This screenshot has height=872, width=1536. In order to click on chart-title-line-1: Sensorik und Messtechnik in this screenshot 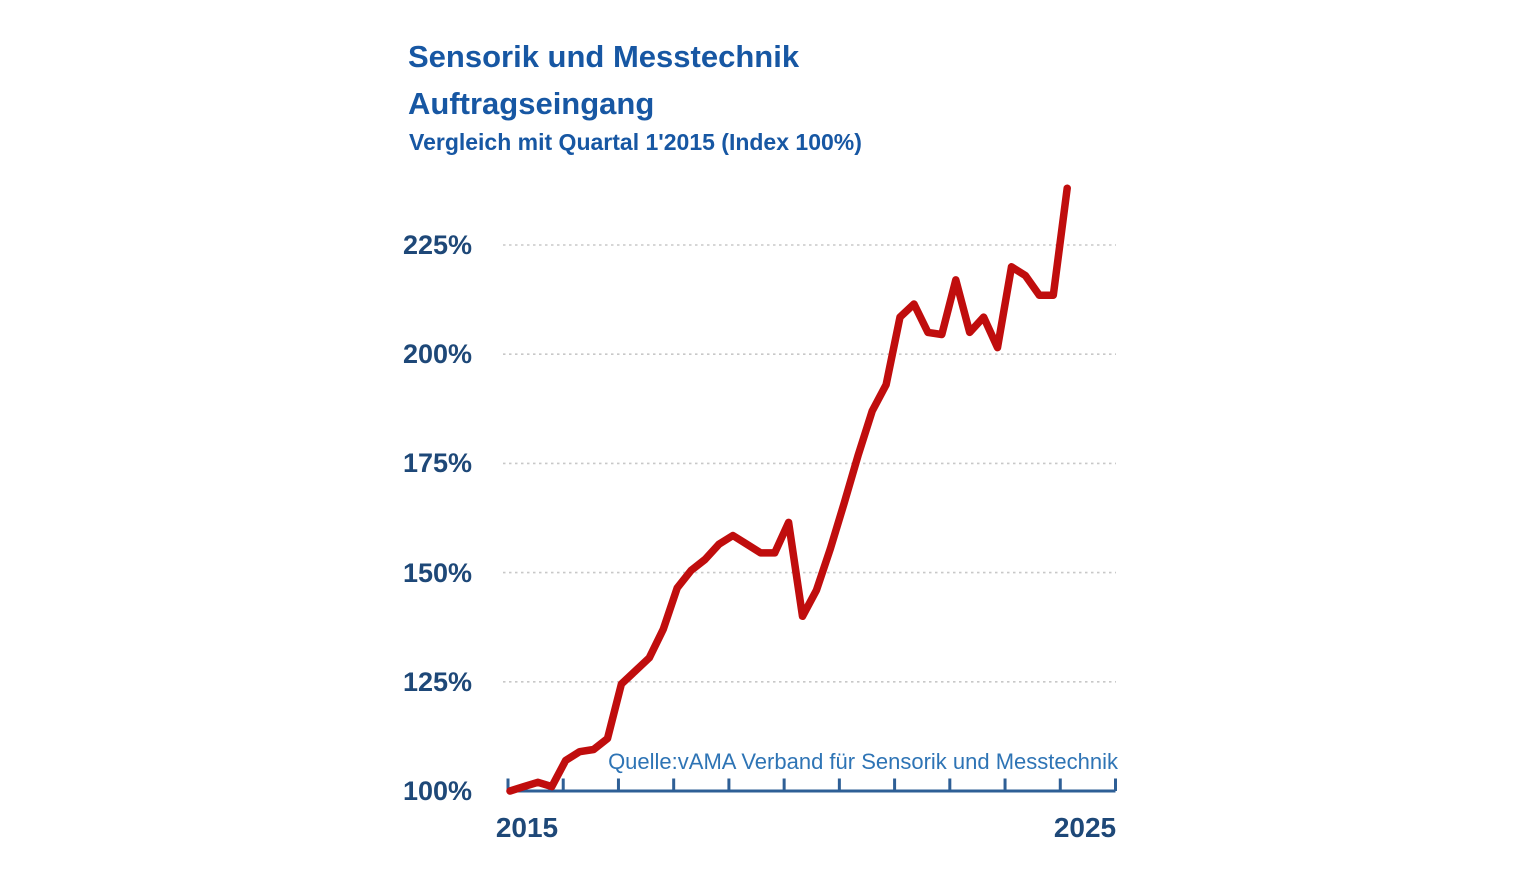, I will do `click(604, 56)`.